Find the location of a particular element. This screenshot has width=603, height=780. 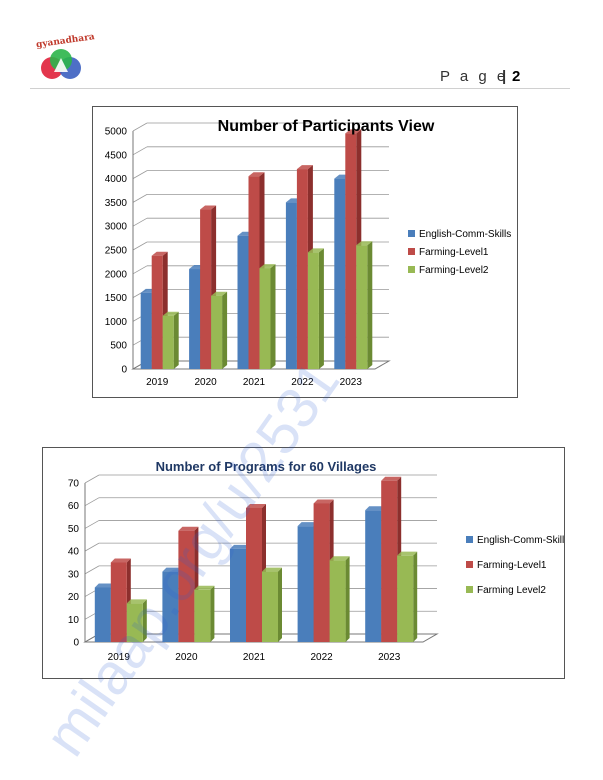

page-label: P a g e is located at coordinates (474, 76).